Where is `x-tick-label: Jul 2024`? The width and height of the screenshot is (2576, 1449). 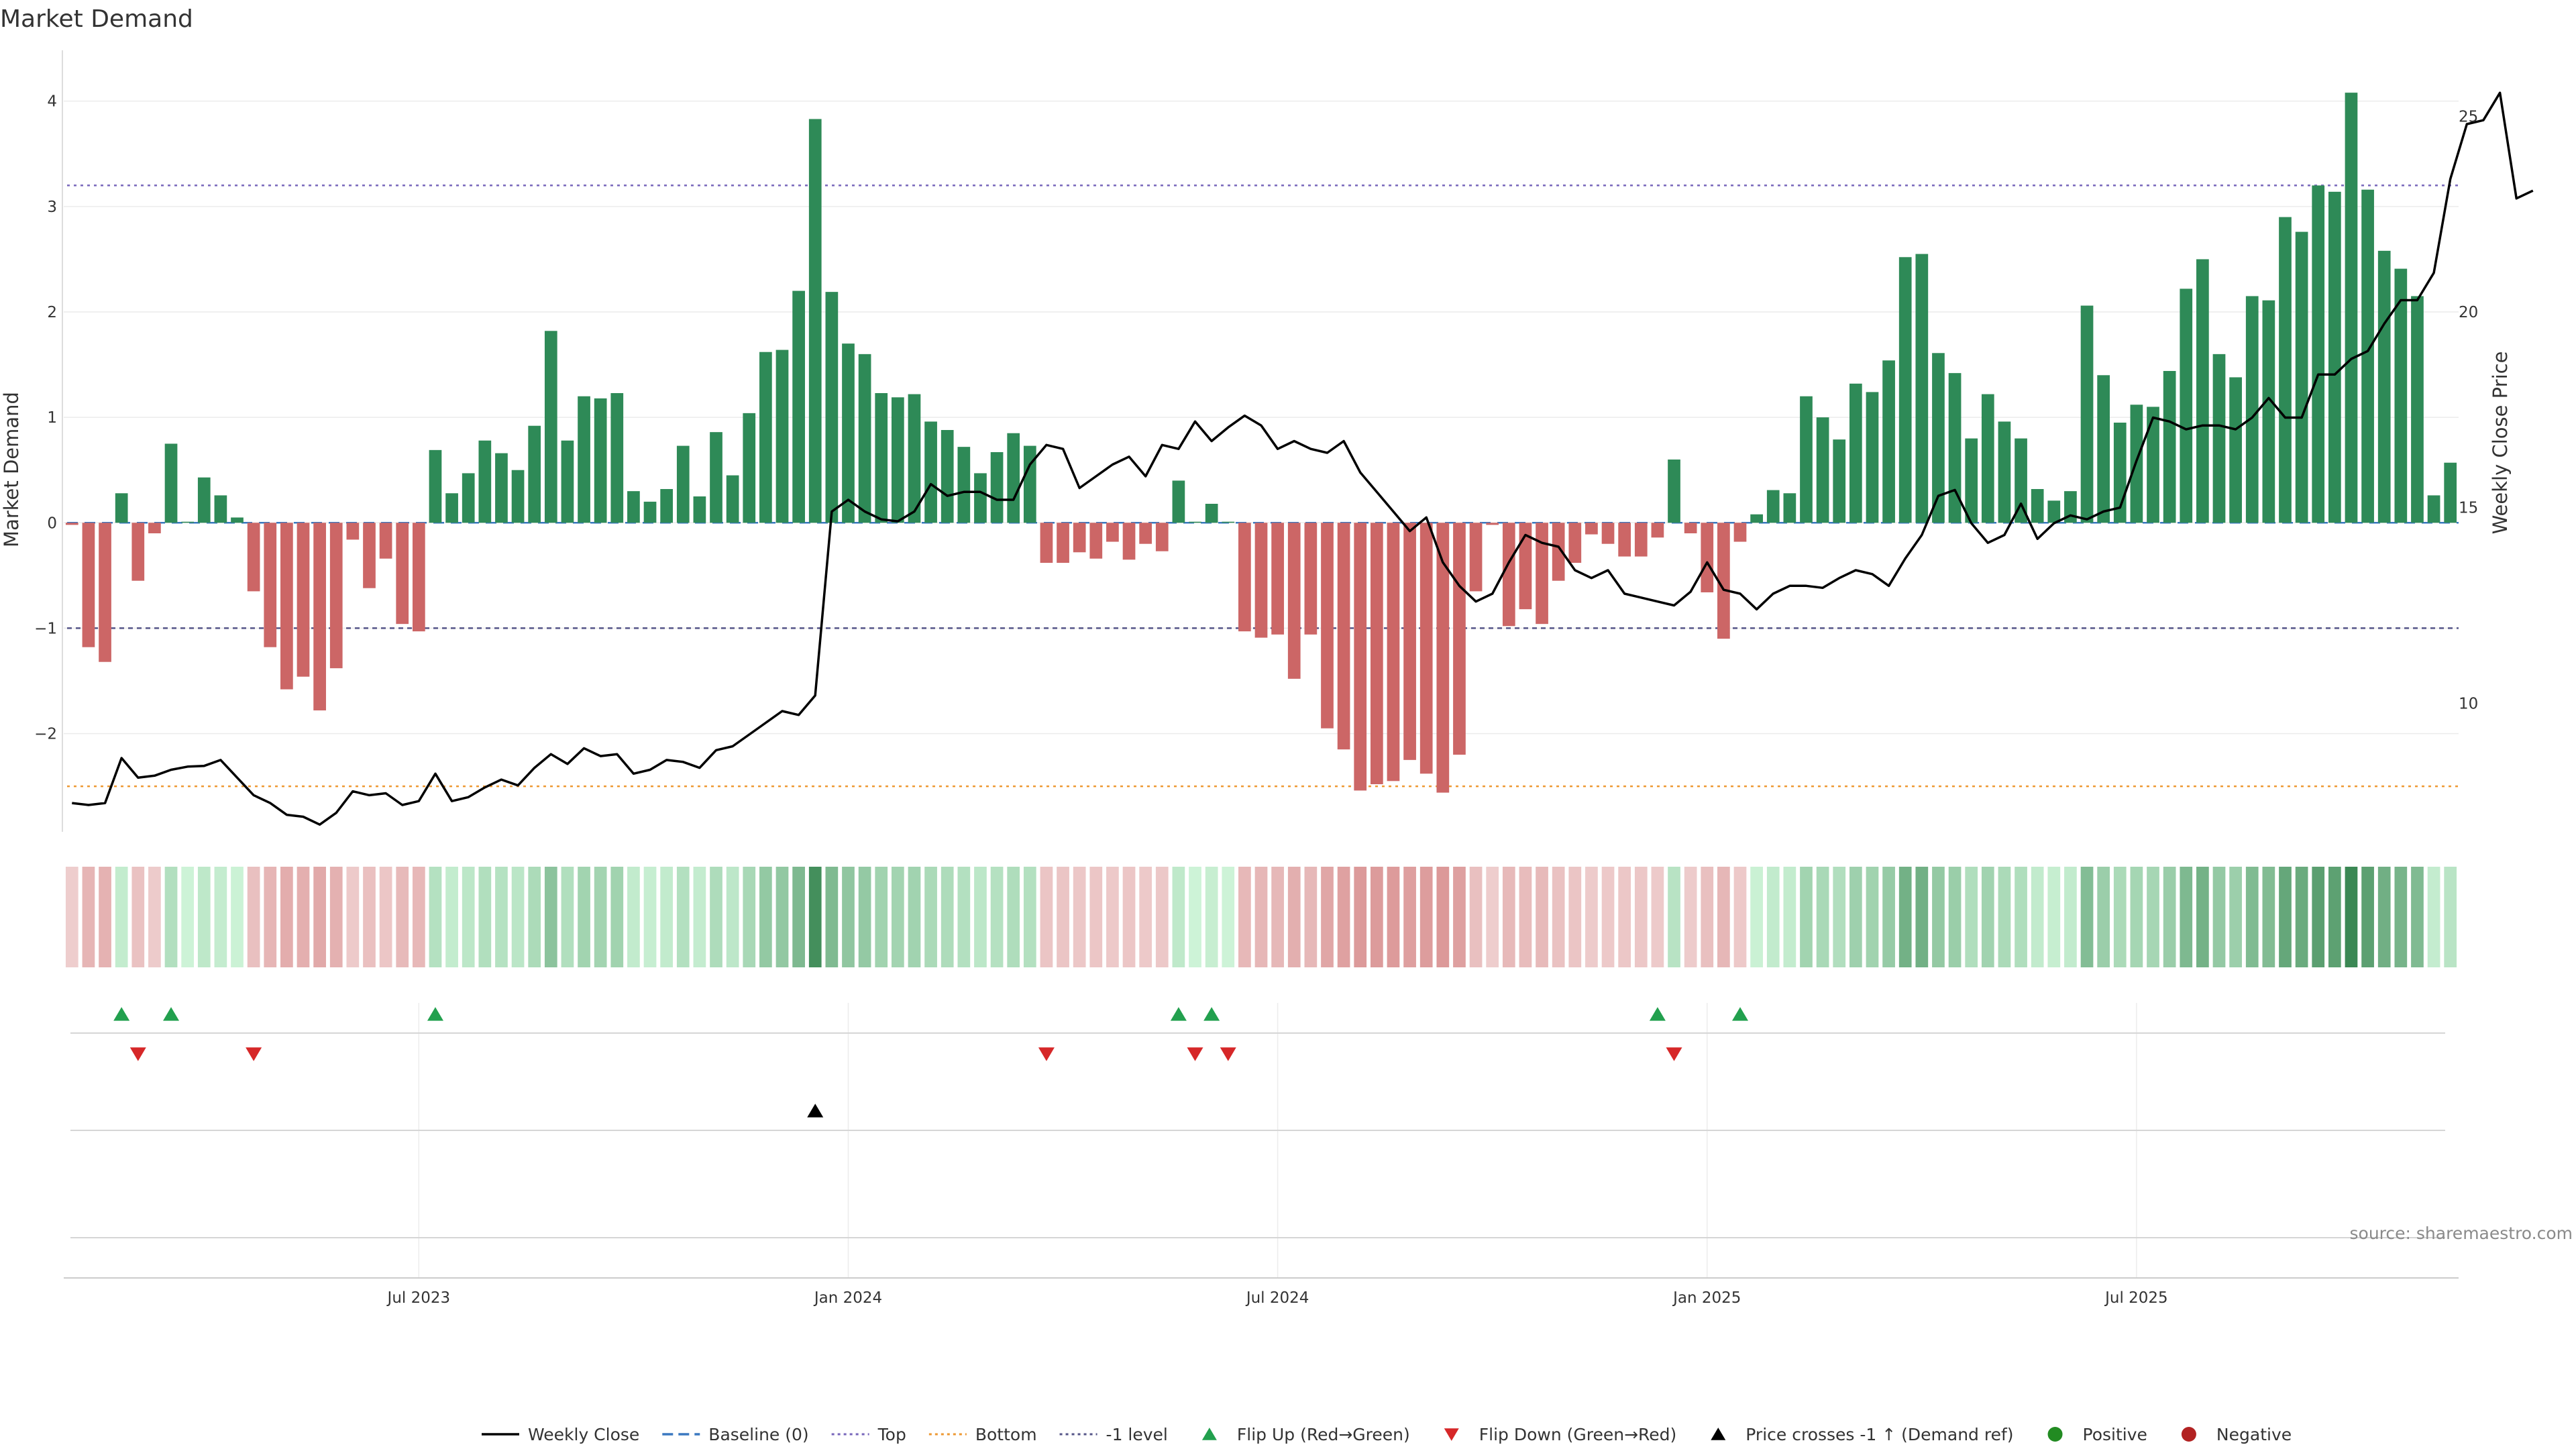
x-tick-label: Jul 2024 is located at coordinates (1277, 1298).